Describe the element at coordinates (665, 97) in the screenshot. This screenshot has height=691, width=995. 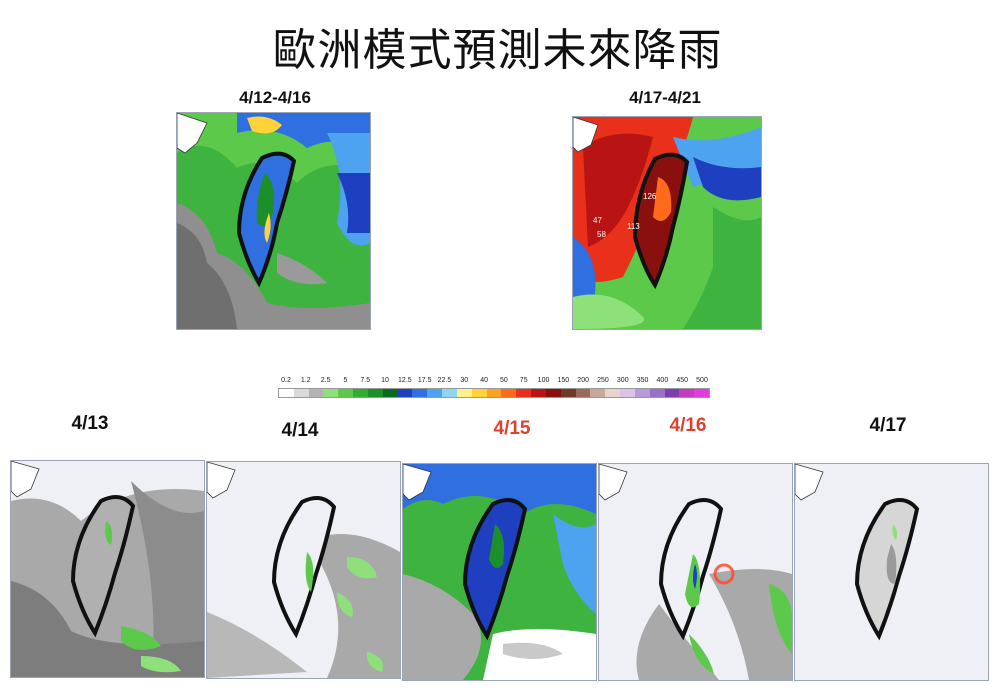
I see `summary-label-2: 4/17-4/21` at that location.